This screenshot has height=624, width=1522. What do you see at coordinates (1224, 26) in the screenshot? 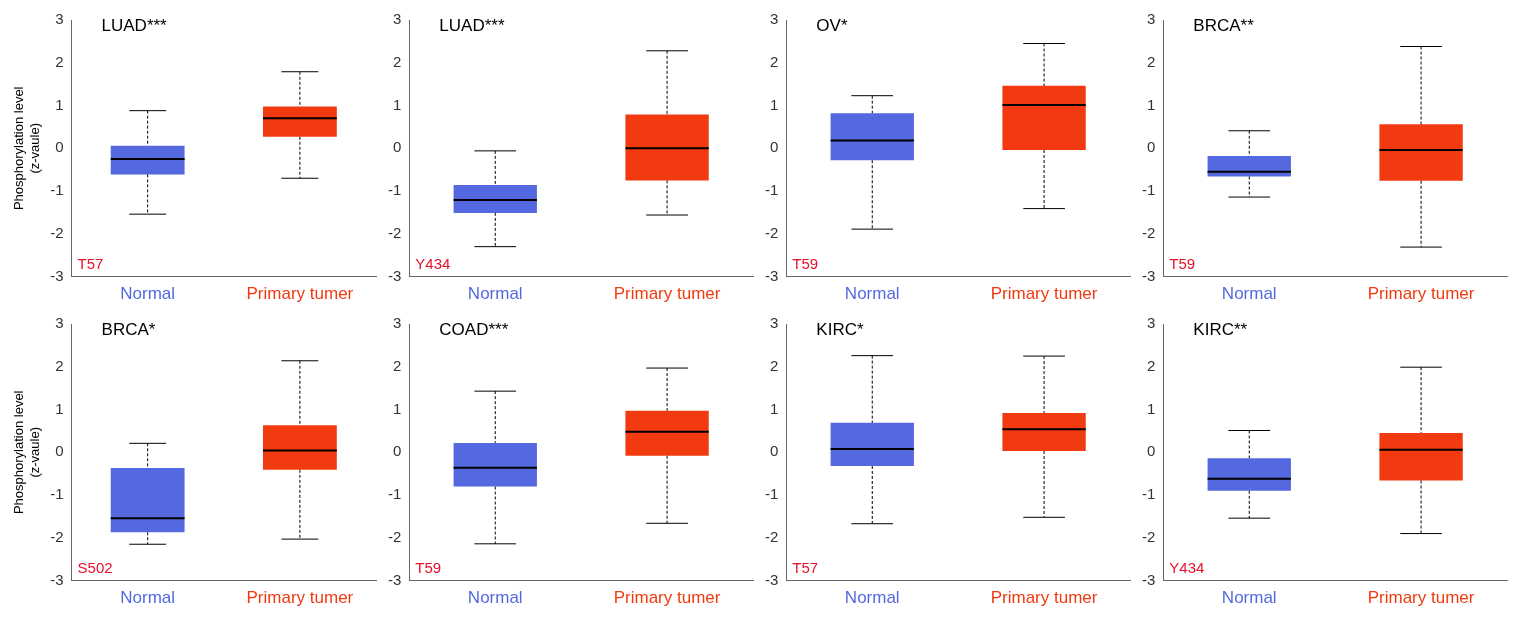
I see `chart-title: BRCA**` at bounding box center [1224, 26].